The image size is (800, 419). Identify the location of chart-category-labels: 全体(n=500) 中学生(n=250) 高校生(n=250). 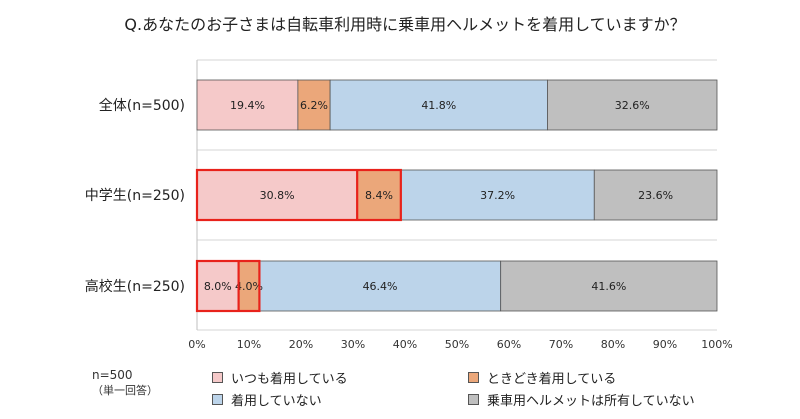
(135, 196).